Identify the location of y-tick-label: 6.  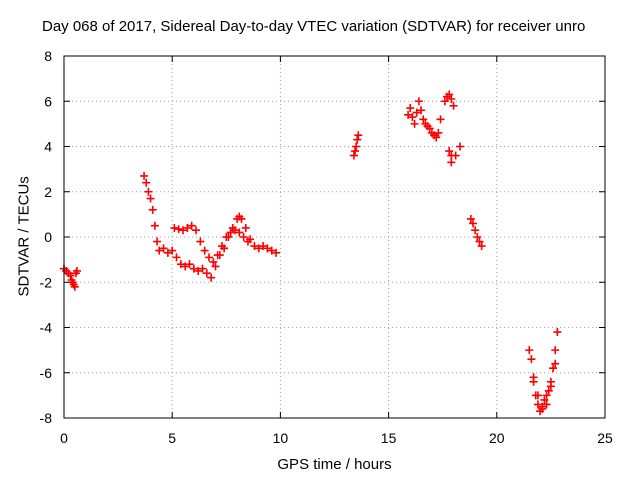
(48, 101).